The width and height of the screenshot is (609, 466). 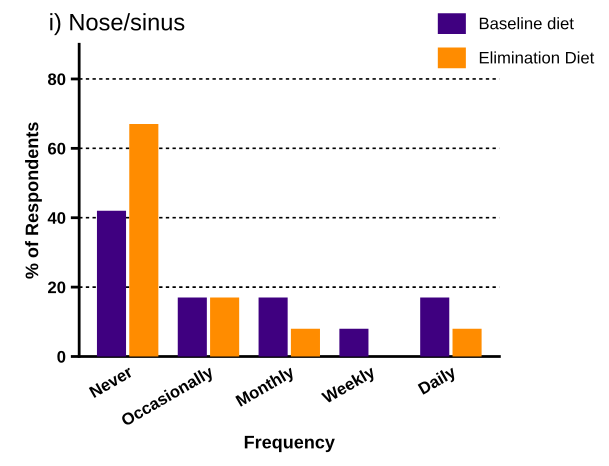 What do you see at coordinates (61, 356) in the screenshot?
I see `y-tick-label: 0` at bounding box center [61, 356].